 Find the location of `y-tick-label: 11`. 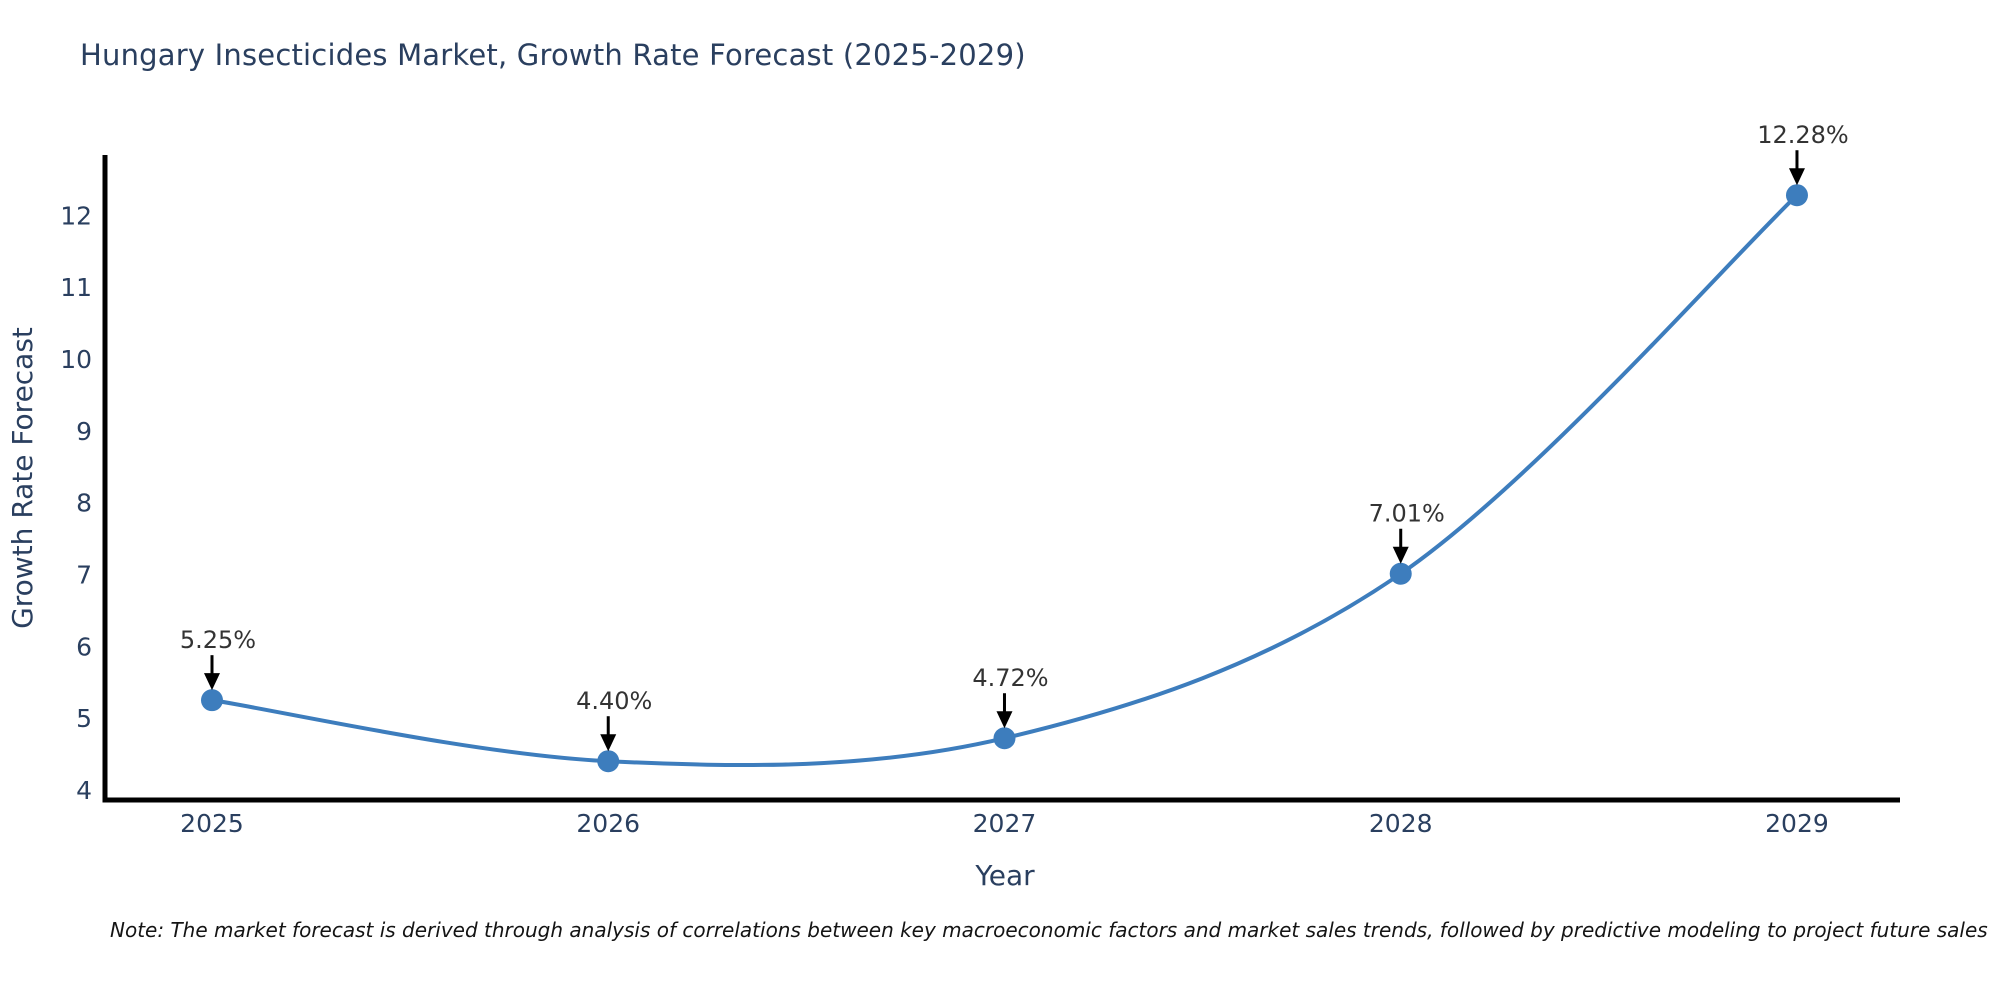

y-tick-label: 11 is located at coordinates (76, 287).